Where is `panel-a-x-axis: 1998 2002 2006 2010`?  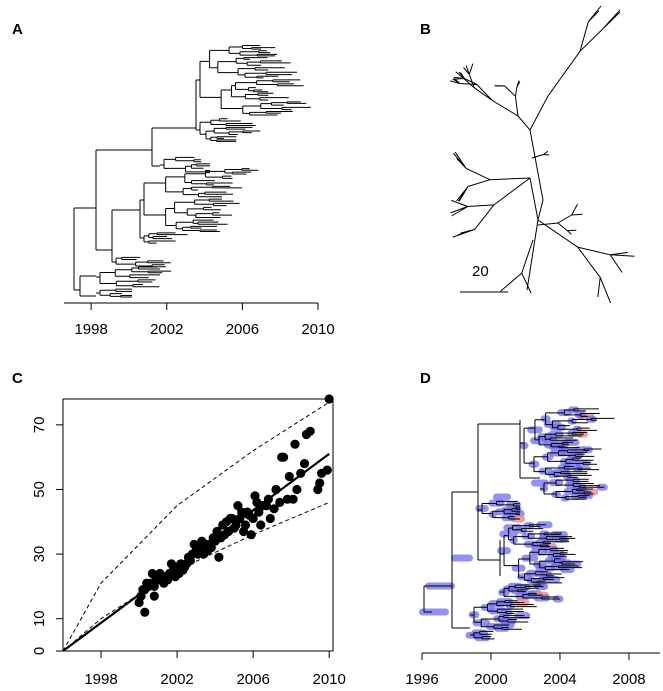
panel-a-x-axis: 1998 2002 2006 2010 is located at coordinates (199, 320).